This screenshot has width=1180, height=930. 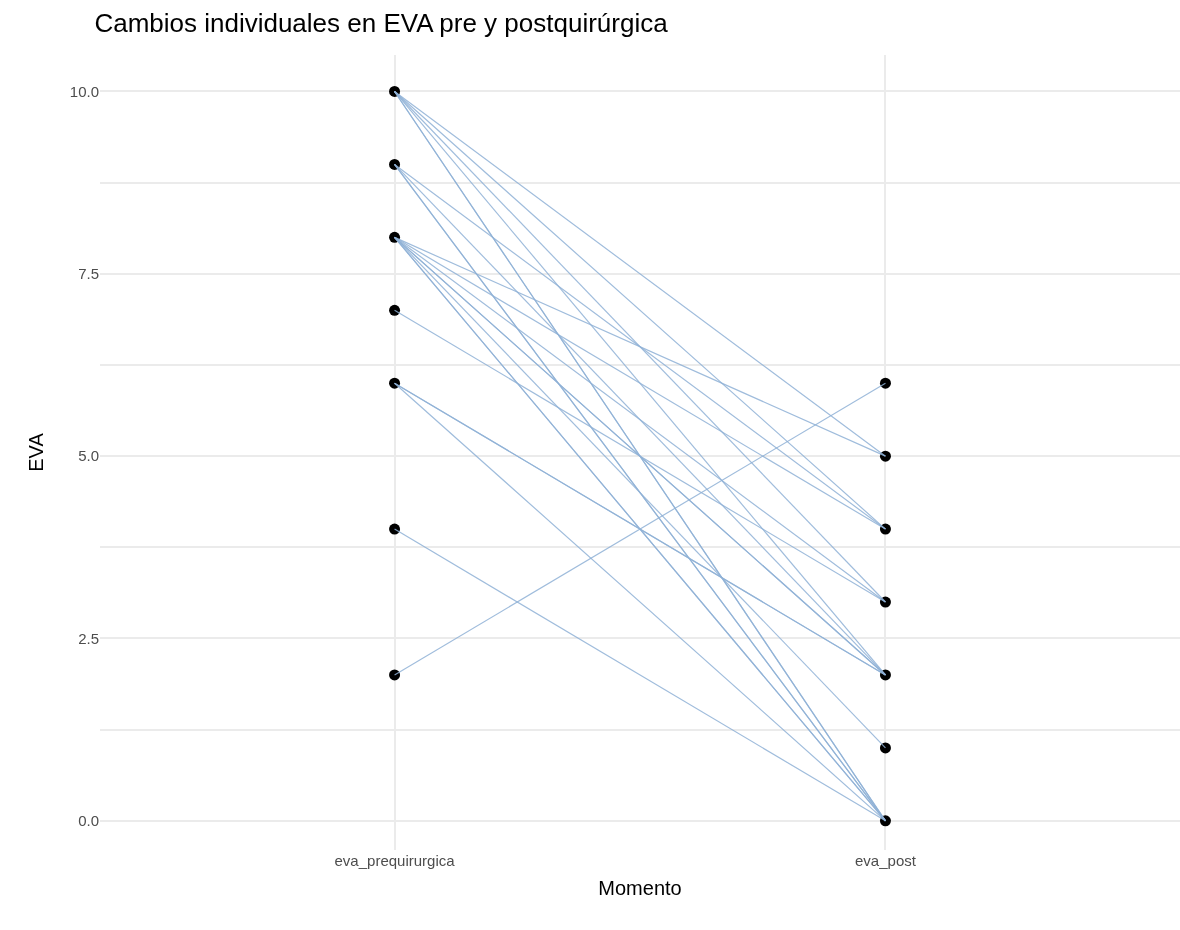 What do you see at coordinates (88, 274) in the screenshot?
I see `y-tick-label: 7.5` at bounding box center [88, 274].